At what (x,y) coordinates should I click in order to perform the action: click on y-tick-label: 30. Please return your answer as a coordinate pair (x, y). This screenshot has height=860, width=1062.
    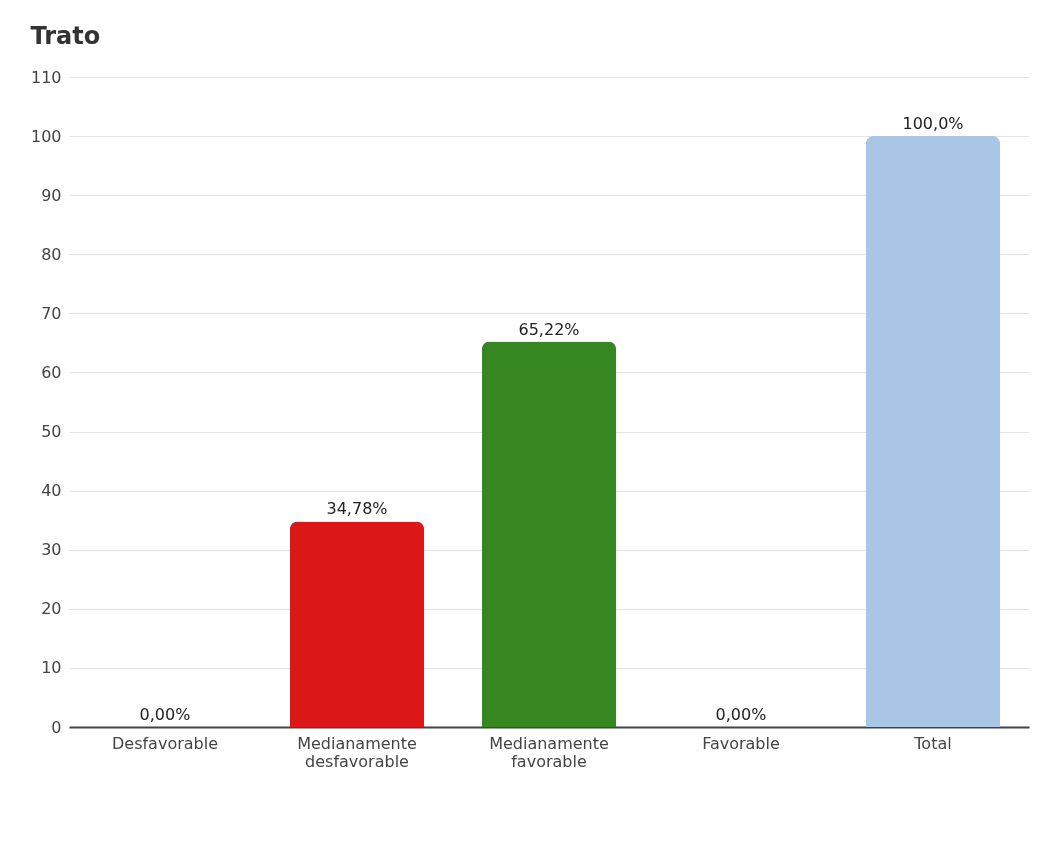
    Looking at the image, I should click on (51, 550).